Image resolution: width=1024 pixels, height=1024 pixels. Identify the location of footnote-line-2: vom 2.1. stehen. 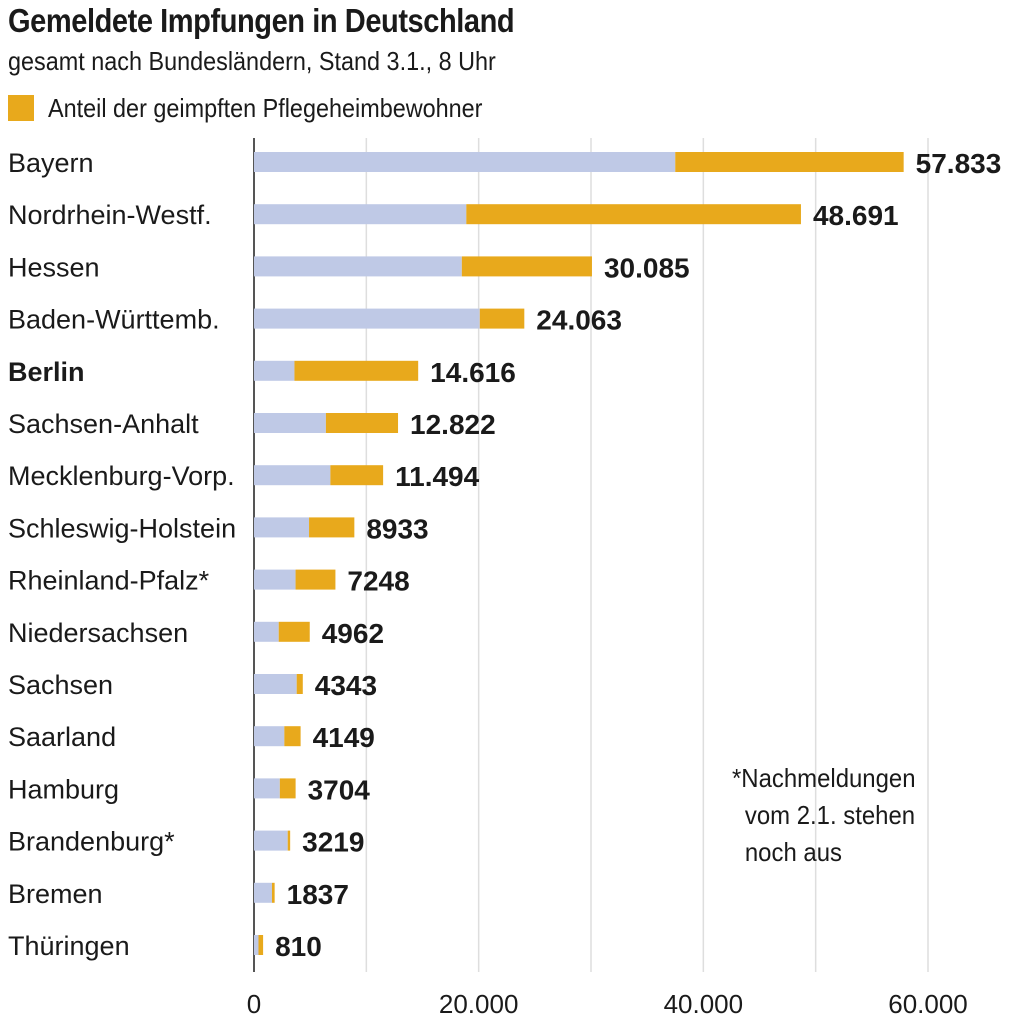
(830, 815).